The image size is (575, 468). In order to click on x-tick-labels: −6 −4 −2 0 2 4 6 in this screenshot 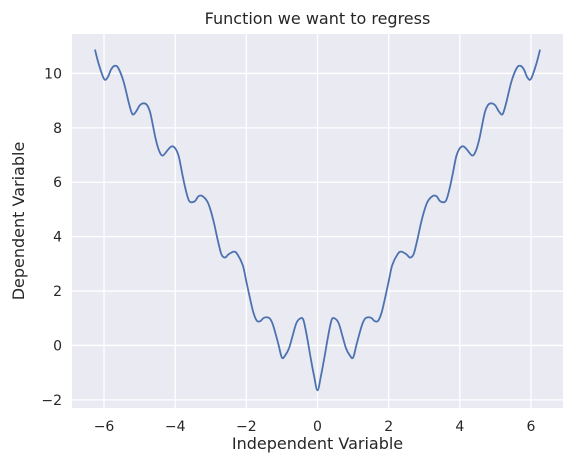, I will do `click(315, 427)`.